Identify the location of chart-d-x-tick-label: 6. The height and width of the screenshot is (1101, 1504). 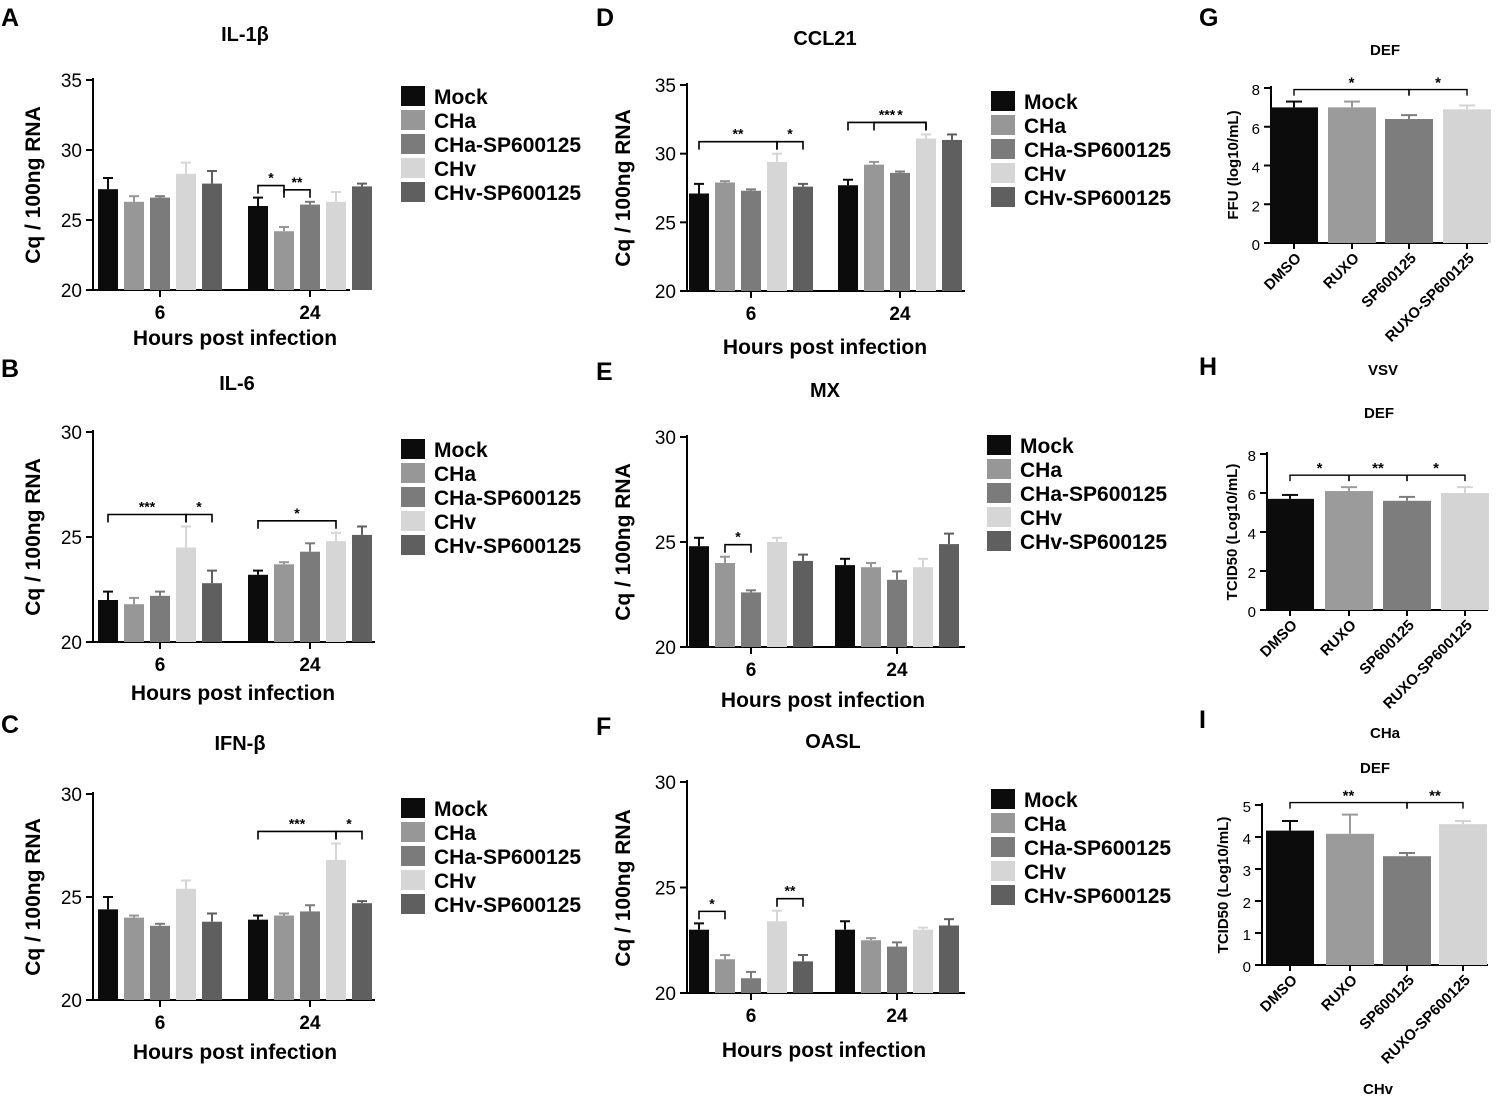
(751, 314).